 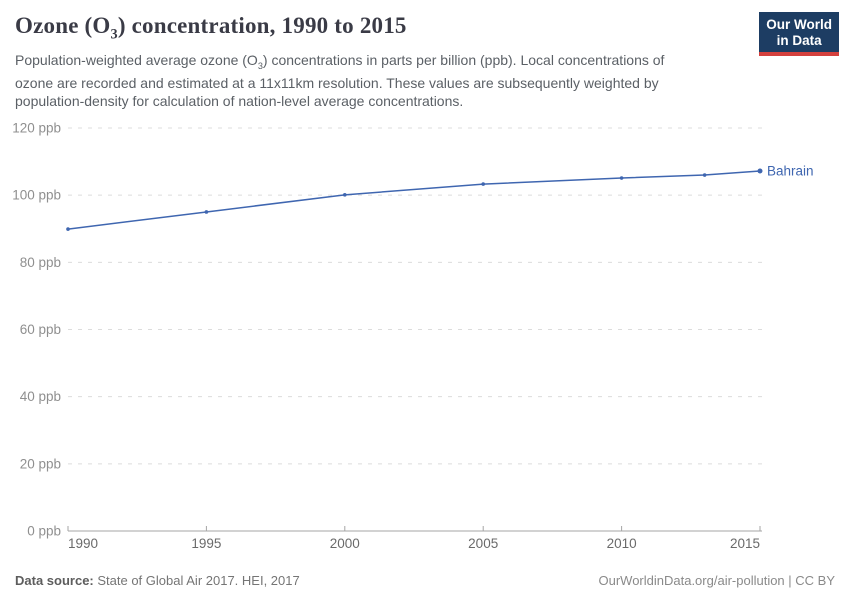 What do you see at coordinates (136, 60) in the screenshot?
I see `subtitle-text: Population-weighted average ozone (O` at bounding box center [136, 60].